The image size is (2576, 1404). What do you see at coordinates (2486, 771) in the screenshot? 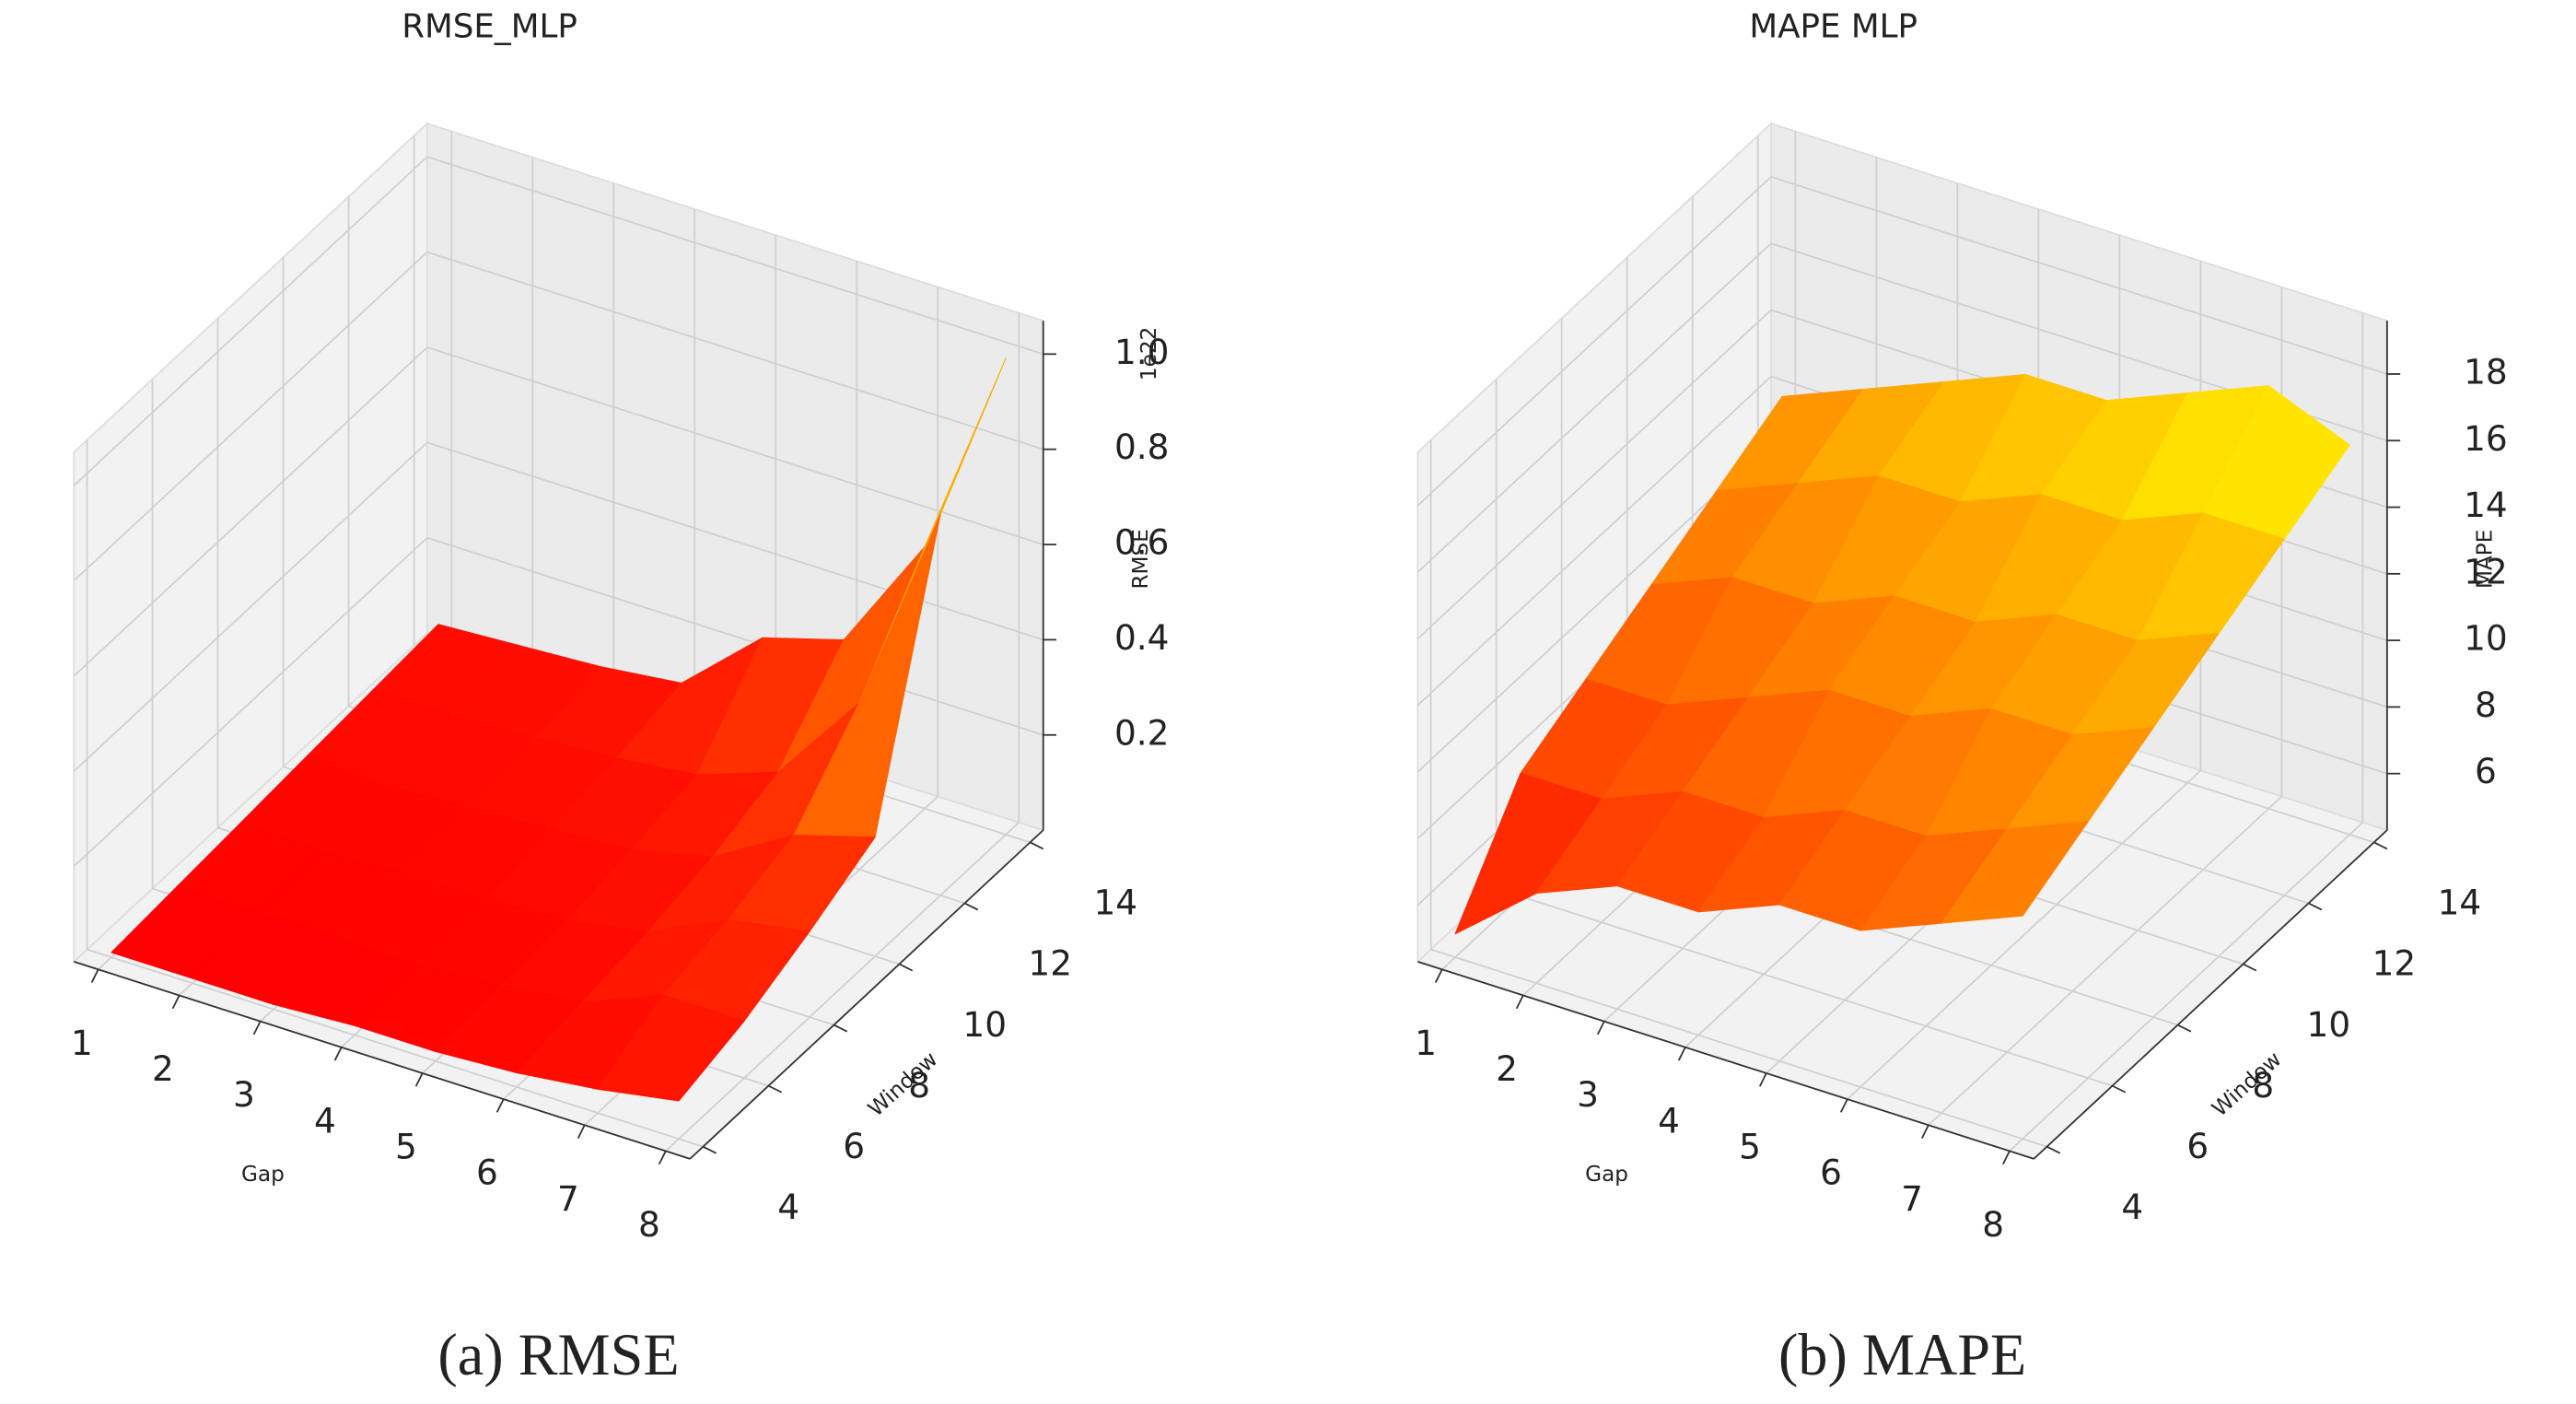
I see `z-tick-label: 6` at bounding box center [2486, 771].